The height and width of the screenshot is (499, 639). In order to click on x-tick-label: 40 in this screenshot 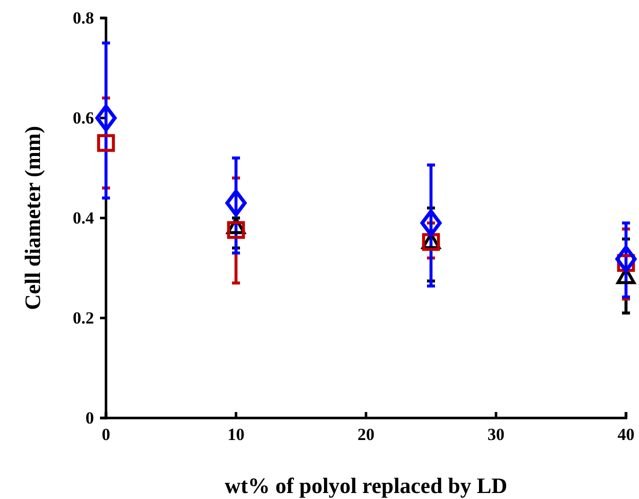, I will do `click(626, 434)`.